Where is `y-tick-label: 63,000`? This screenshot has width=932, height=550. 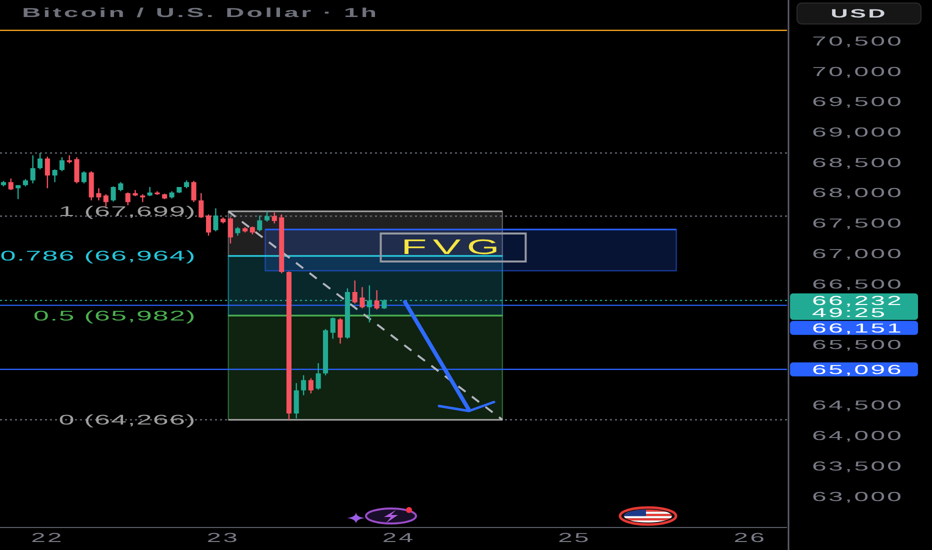 y-tick-label: 63,000 is located at coordinates (858, 496).